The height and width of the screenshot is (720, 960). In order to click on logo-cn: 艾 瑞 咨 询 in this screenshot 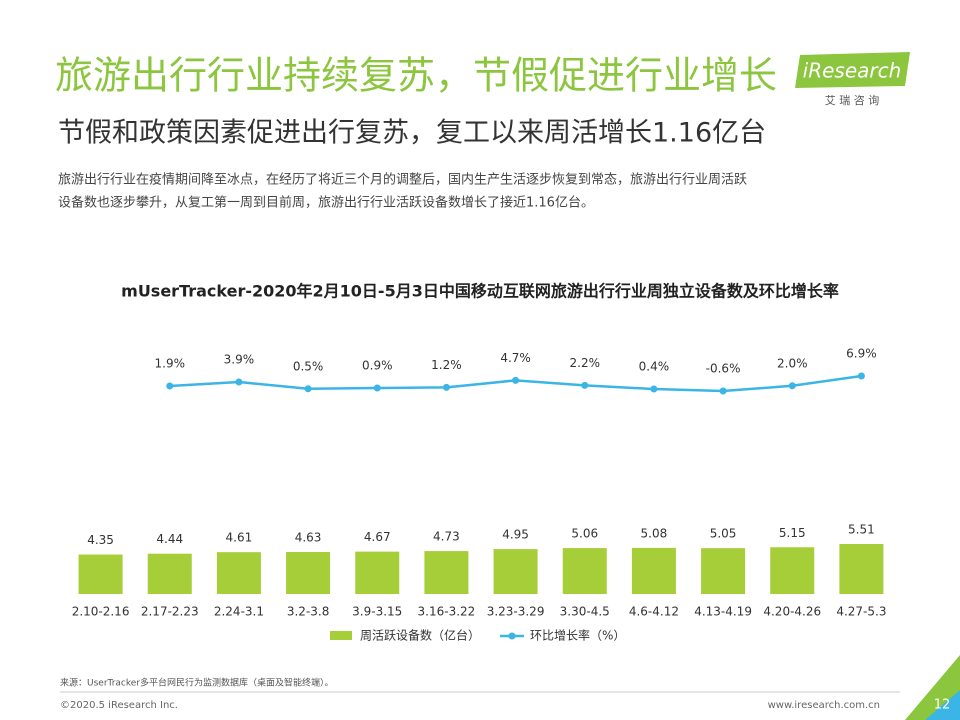, I will do `click(852, 100)`.